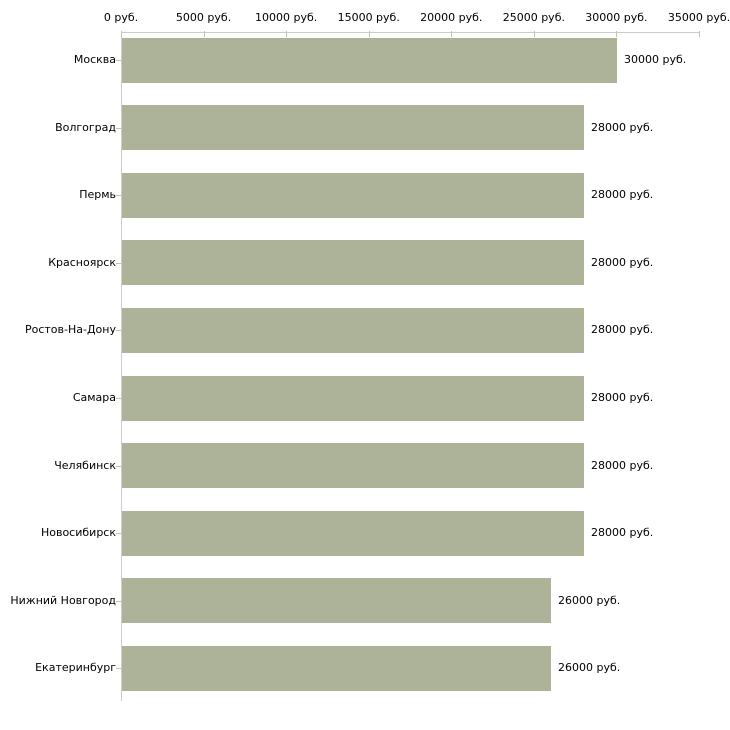 This screenshot has height=730, width=730. What do you see at coordinates (121, 366) in the screenshot?
I see `y-axis-line` at bounding box center [121, 366].